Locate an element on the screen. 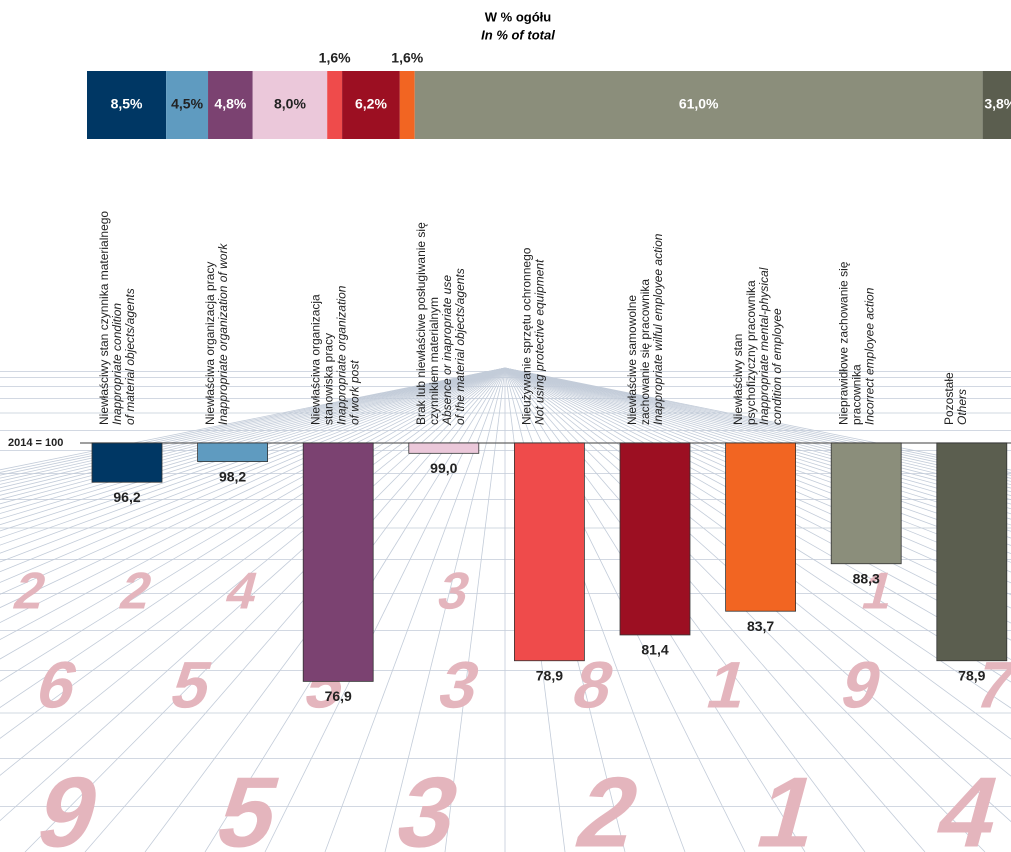  value-label: 4,5% is located at coordinates (187, 104).